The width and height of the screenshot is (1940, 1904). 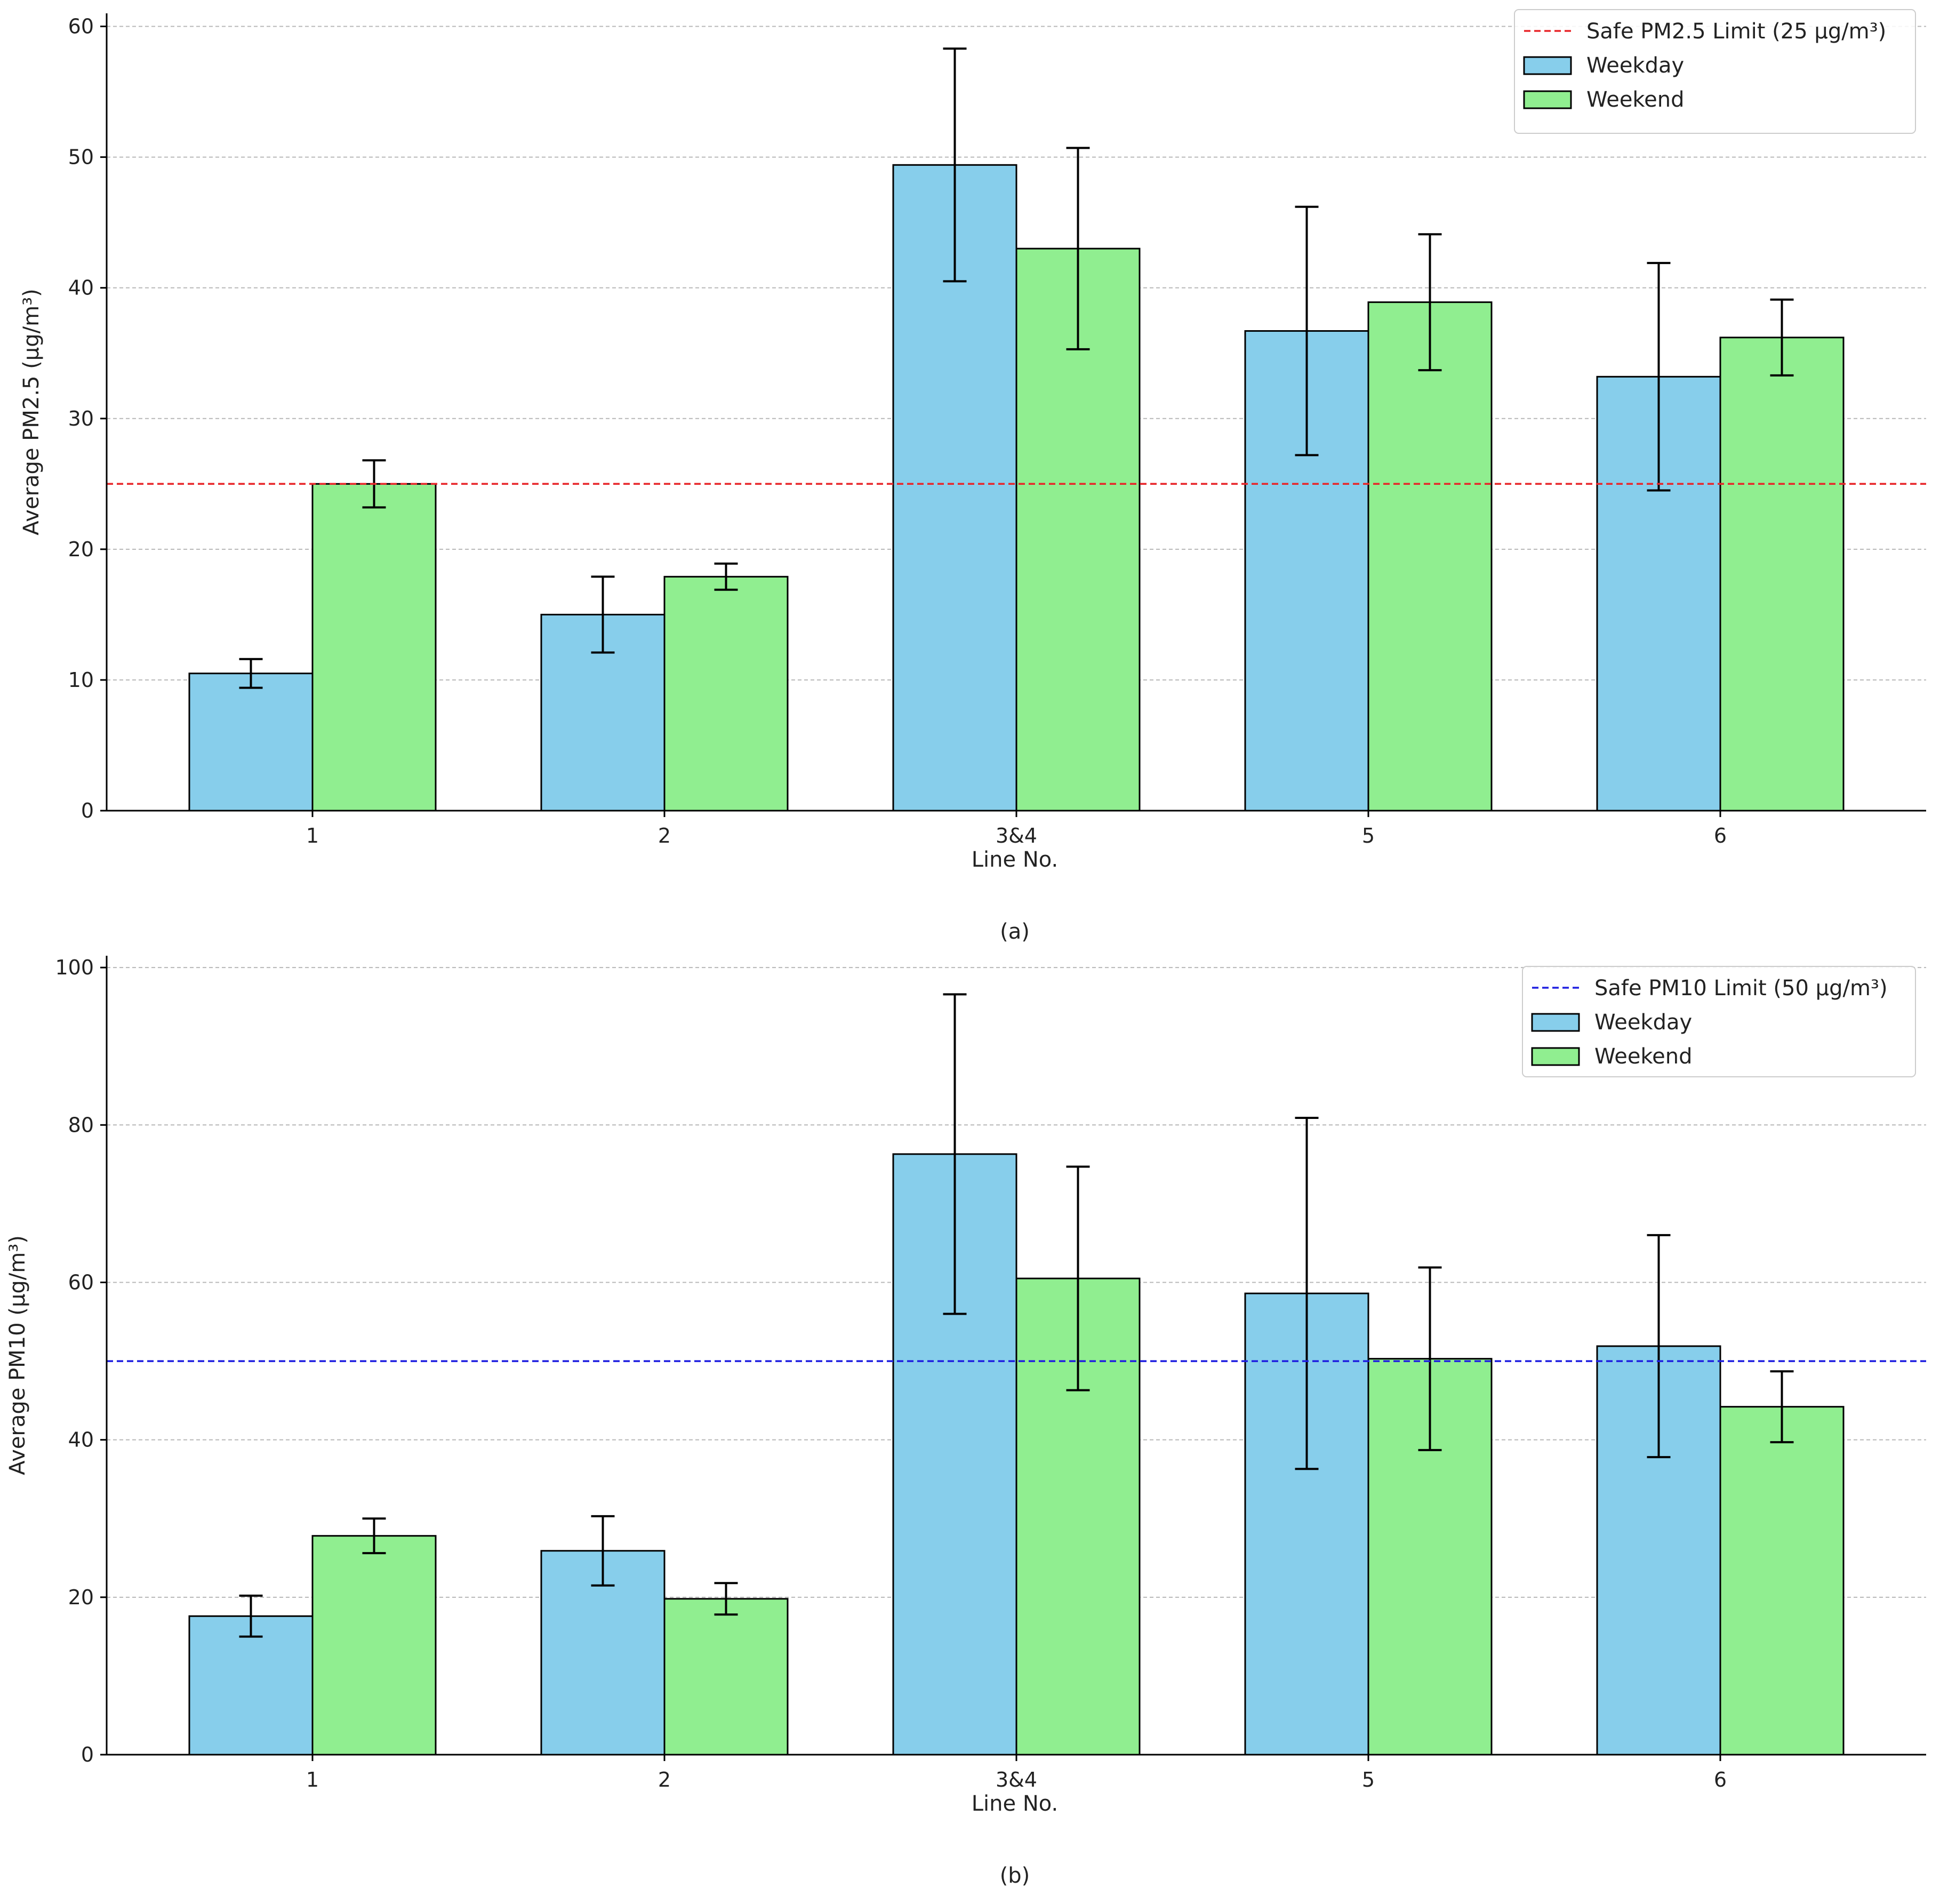 I want to click on legend: Safe PM10 Limit (50 µg/m³) Weekday Weekend, so click(x=1719, y=1021).